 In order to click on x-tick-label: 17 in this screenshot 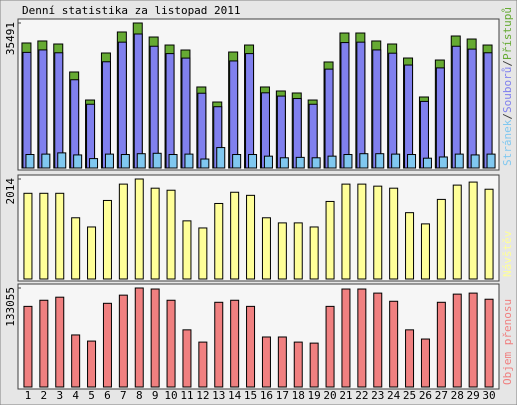, I will do `click(282, 395)`.